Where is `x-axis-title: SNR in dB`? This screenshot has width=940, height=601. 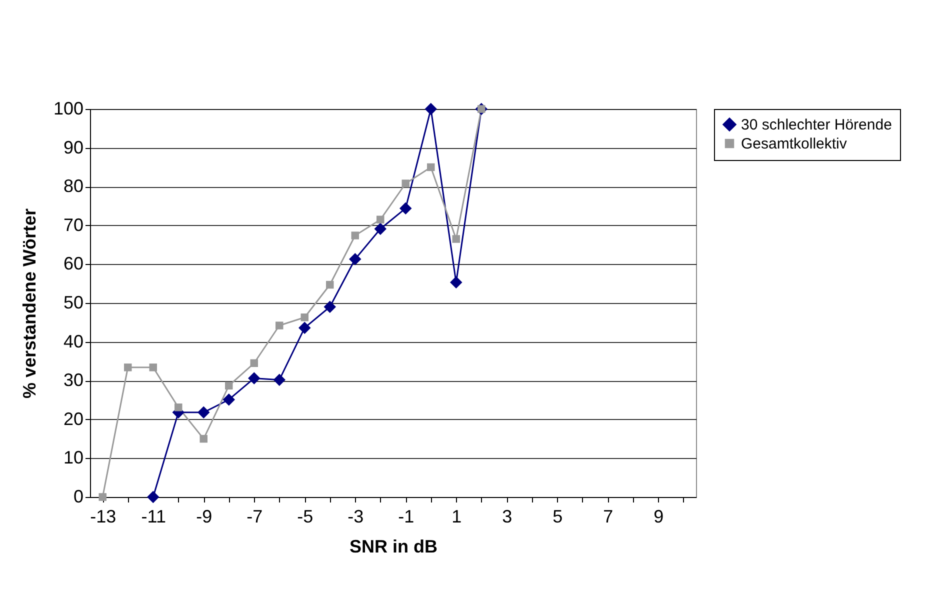 x-axis-title: SNR in dB is located at coordinates (394, 546).